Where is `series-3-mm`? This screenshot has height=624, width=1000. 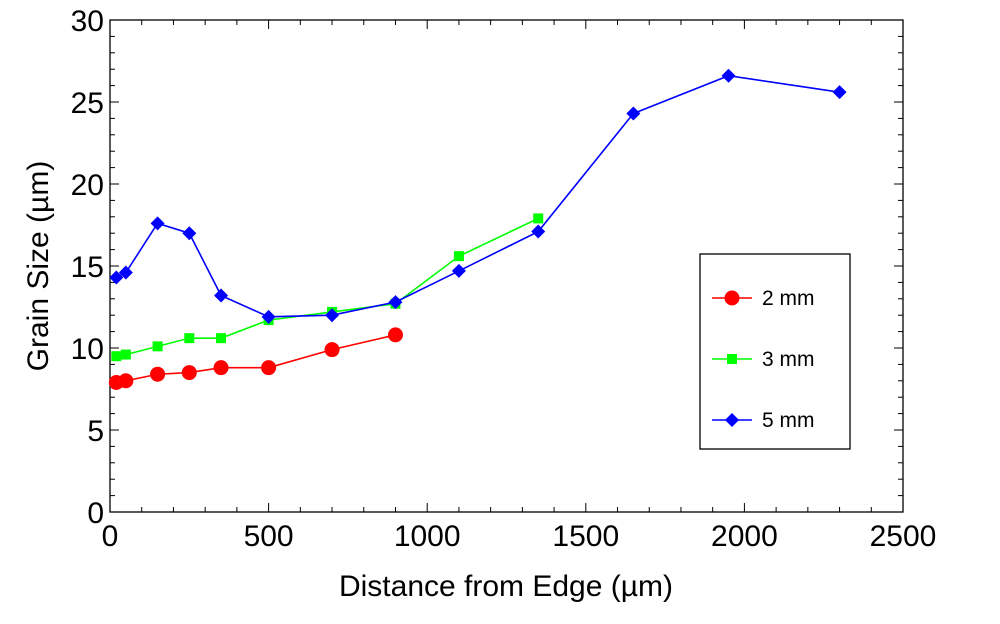 series-3-mm is located at coordinates (327, 287).